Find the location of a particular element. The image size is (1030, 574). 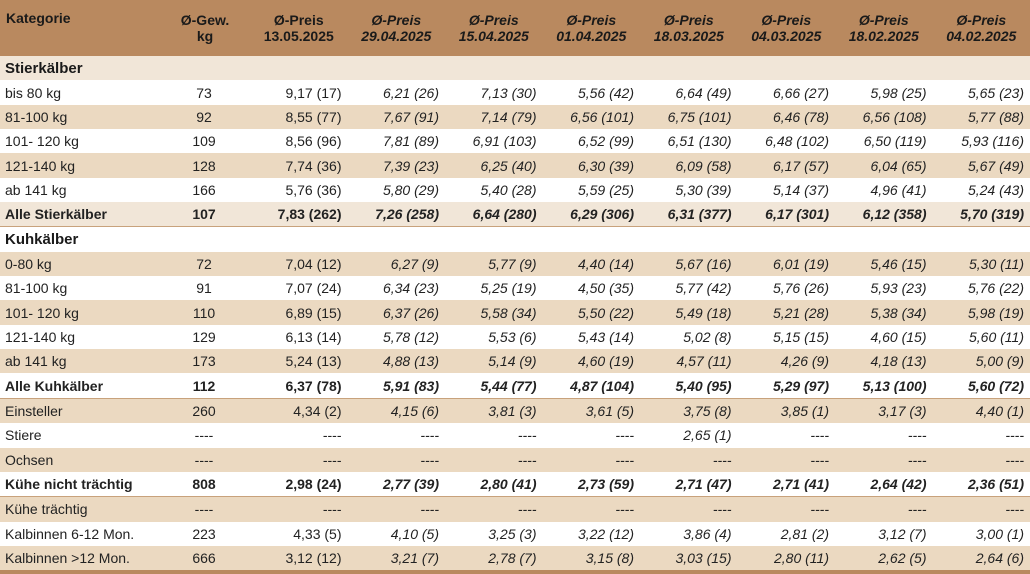

row-preis: 3,03 (15) is located at coordinates (689, 558).